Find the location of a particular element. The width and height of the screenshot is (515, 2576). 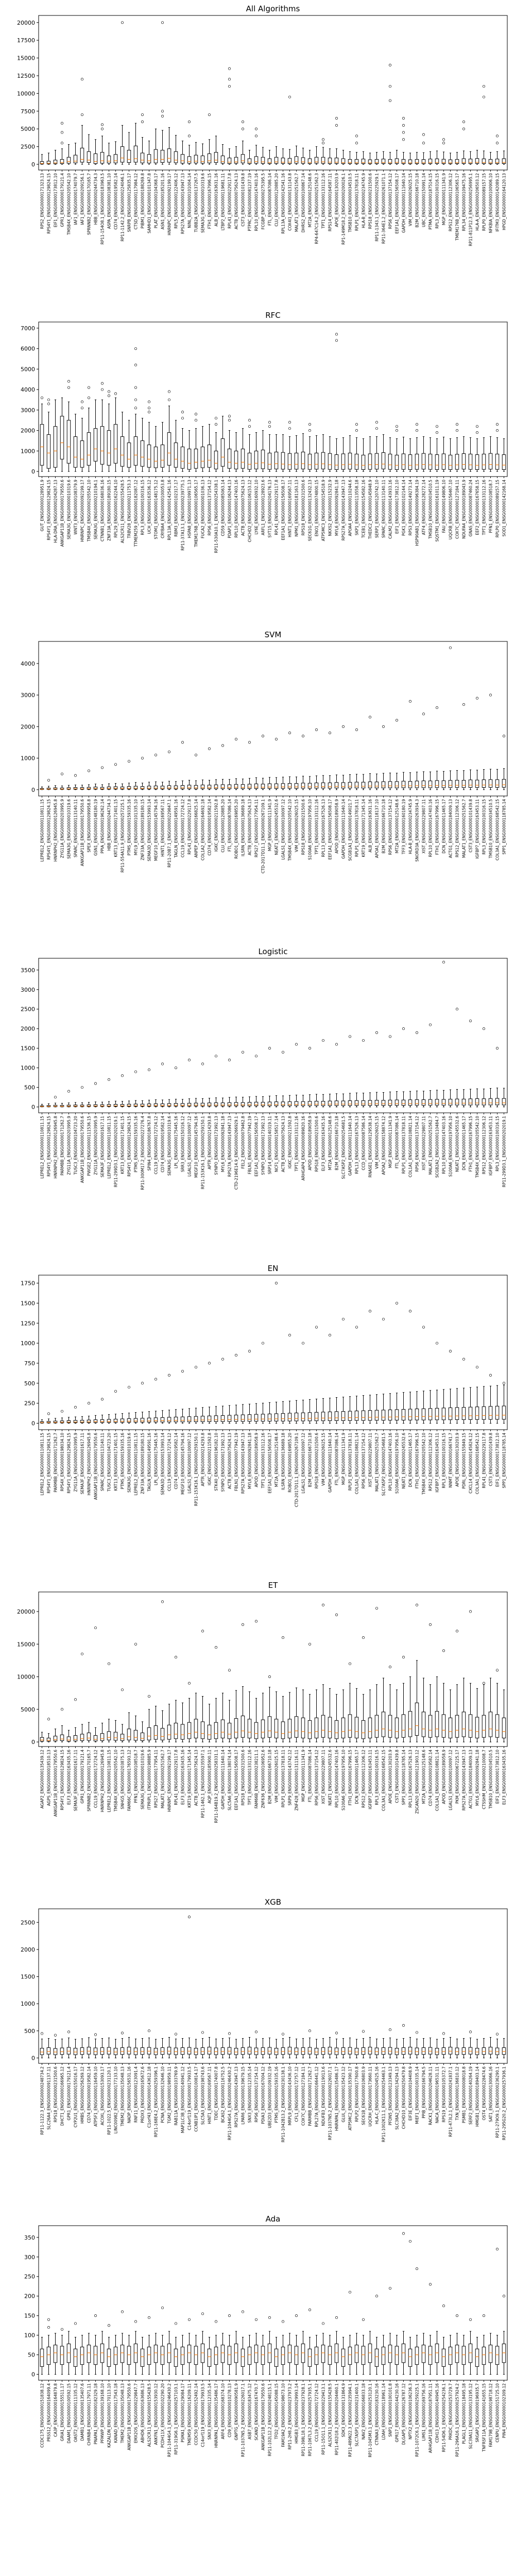

x-tick-label: KANAD_ENSG00000117543.18 is located at coordinates (116, 2413).